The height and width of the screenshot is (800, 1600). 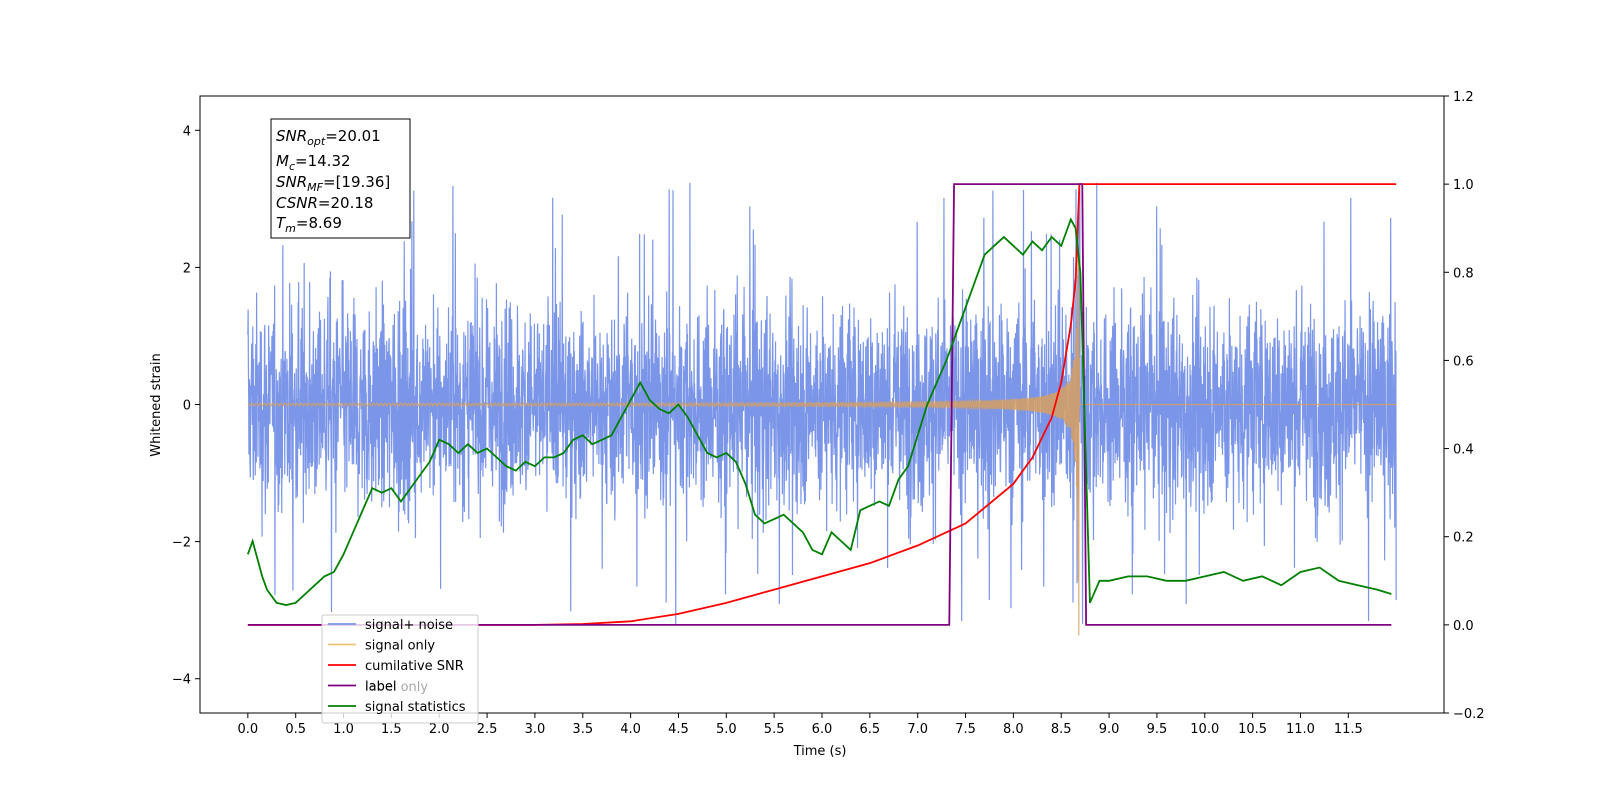 What do you see at coordinates (487, 729) in the screenshot?
I see `x-tick-label: 2.5` at bounding box center [487, 729].